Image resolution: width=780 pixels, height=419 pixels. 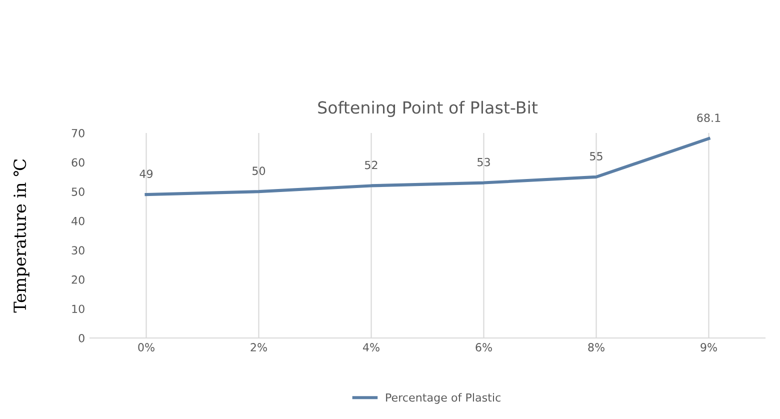 I want to click on y-tick-label: 70, so click(x=78, y=133).